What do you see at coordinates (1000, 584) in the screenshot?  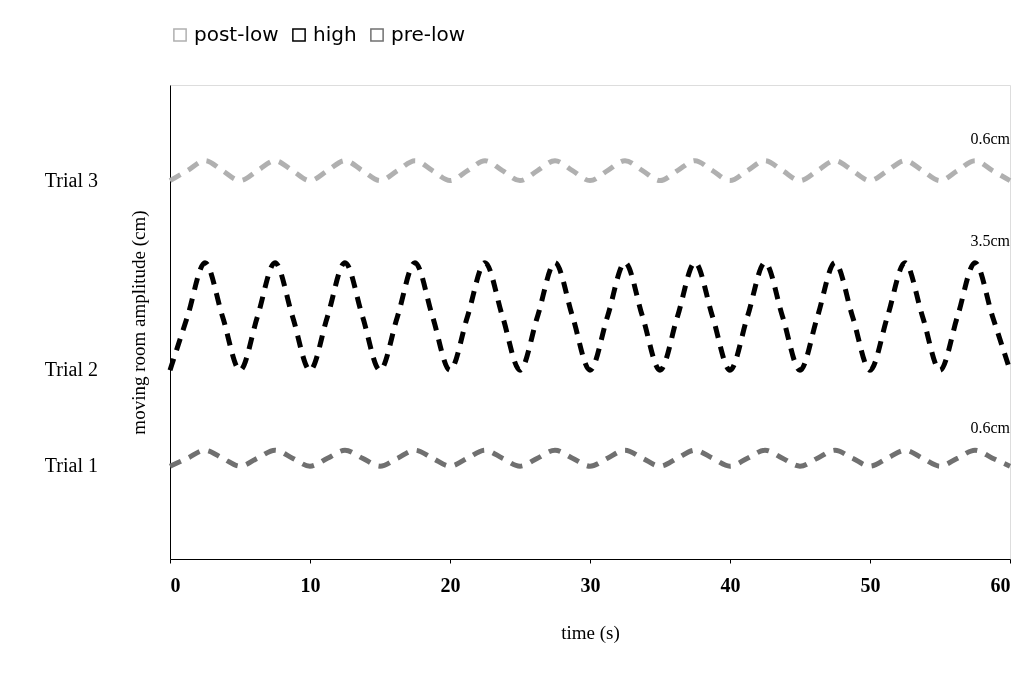 I see `x-tick-label: 60` at bounding box center [1000, 584].